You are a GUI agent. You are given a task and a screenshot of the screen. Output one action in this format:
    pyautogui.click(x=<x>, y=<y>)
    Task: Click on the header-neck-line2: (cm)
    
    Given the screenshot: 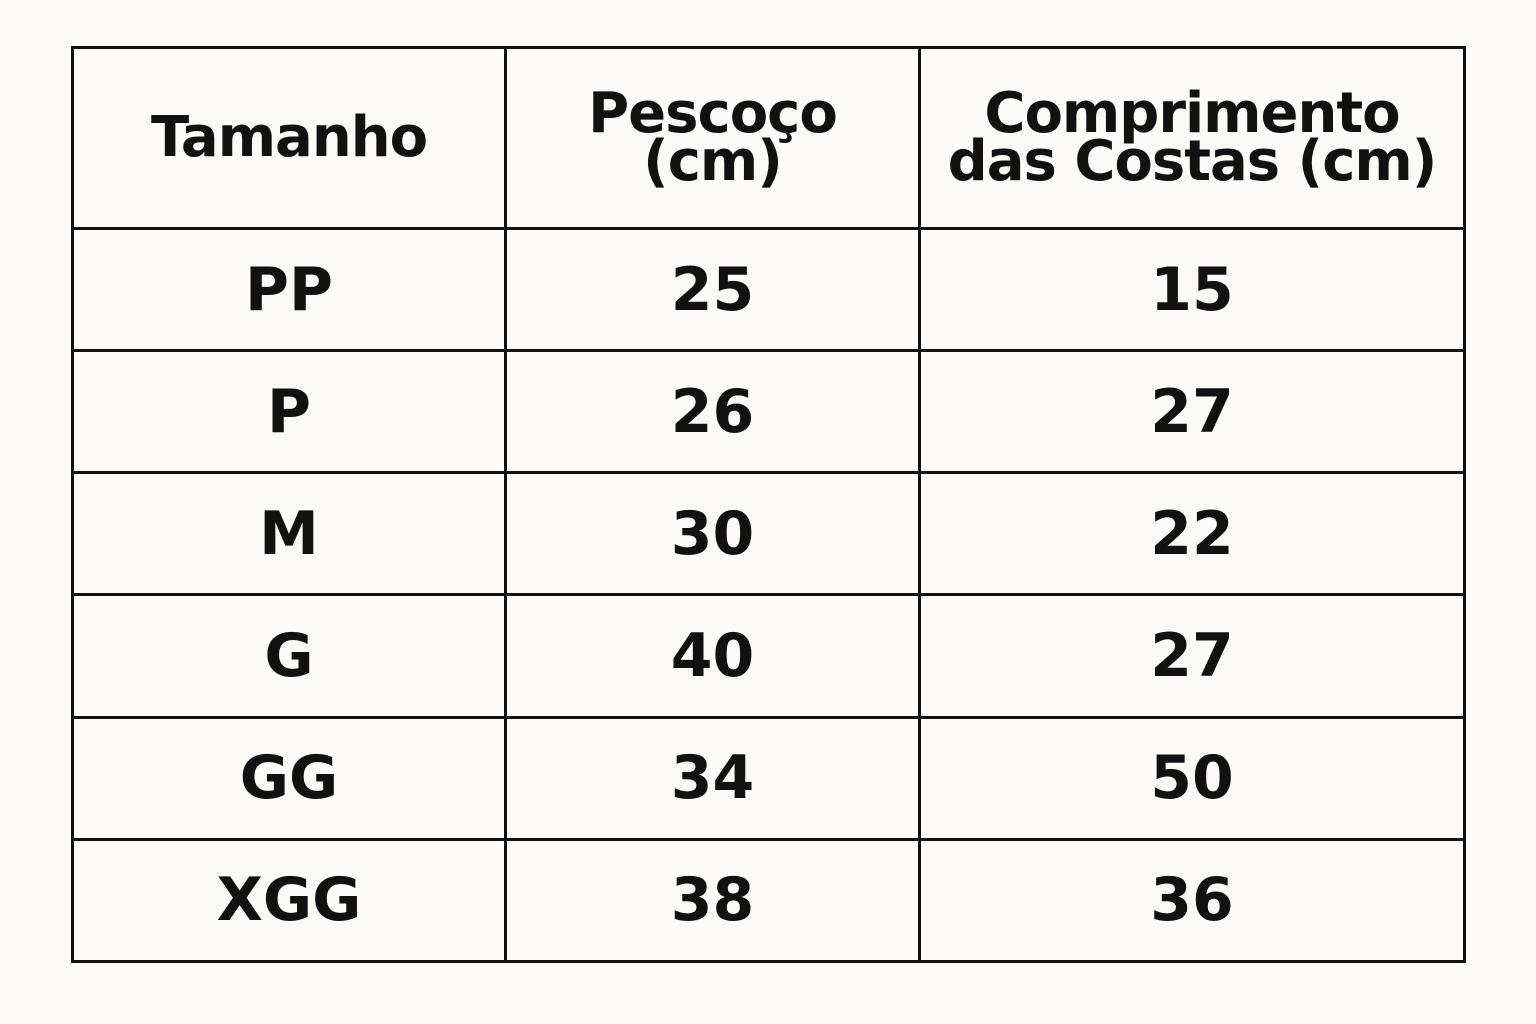 What is the action you would take?
    pyautogui.click(x=713, y=161)
    